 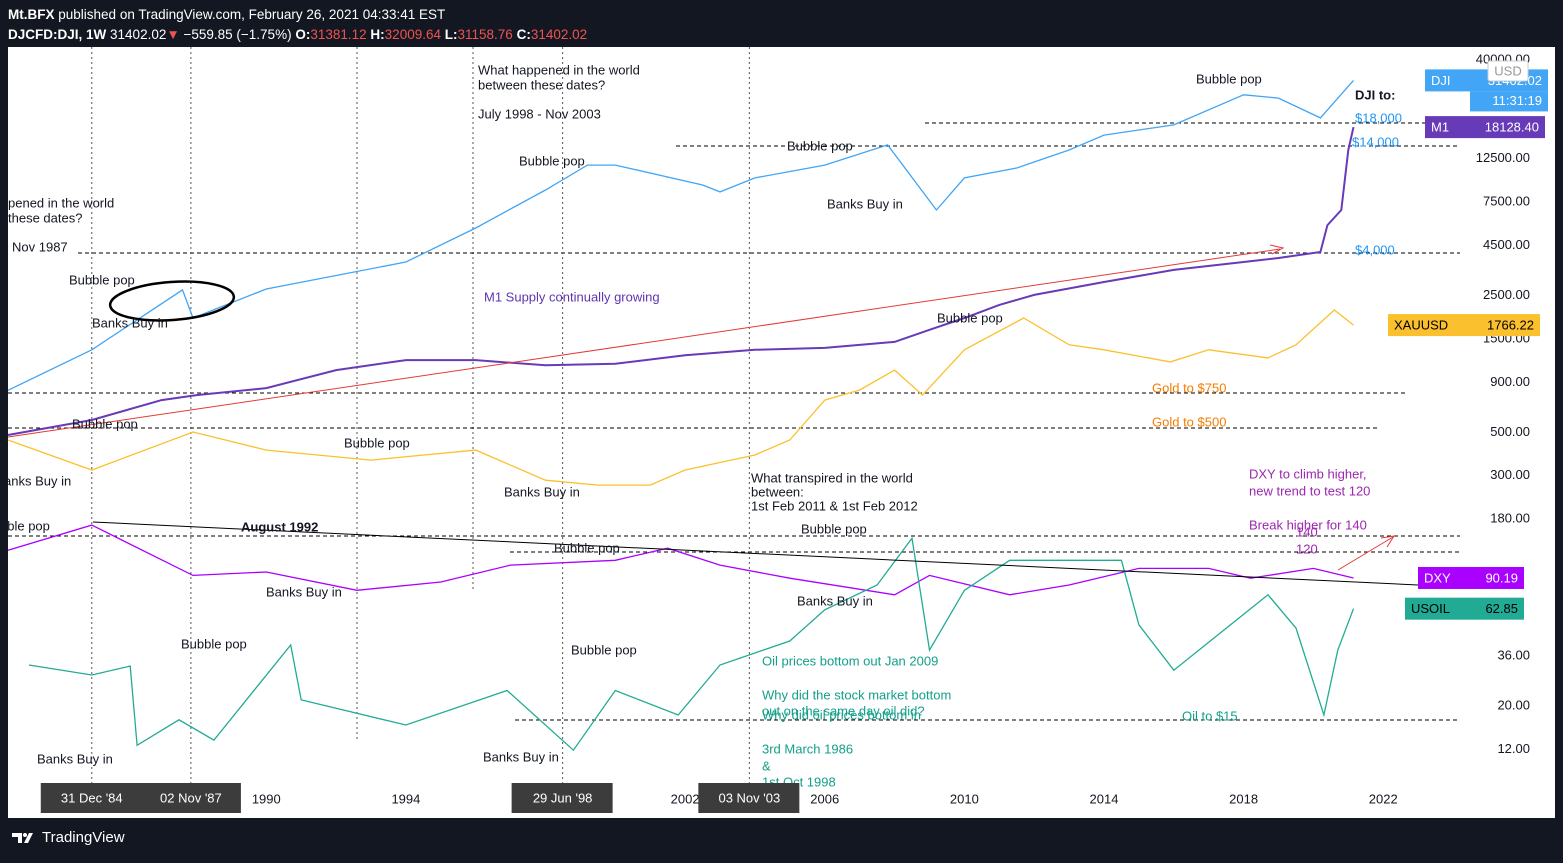 What do you see at coordinates (777, 491) in the screenshot?
I see `annotation: between:` at bounding box center [777, 491].